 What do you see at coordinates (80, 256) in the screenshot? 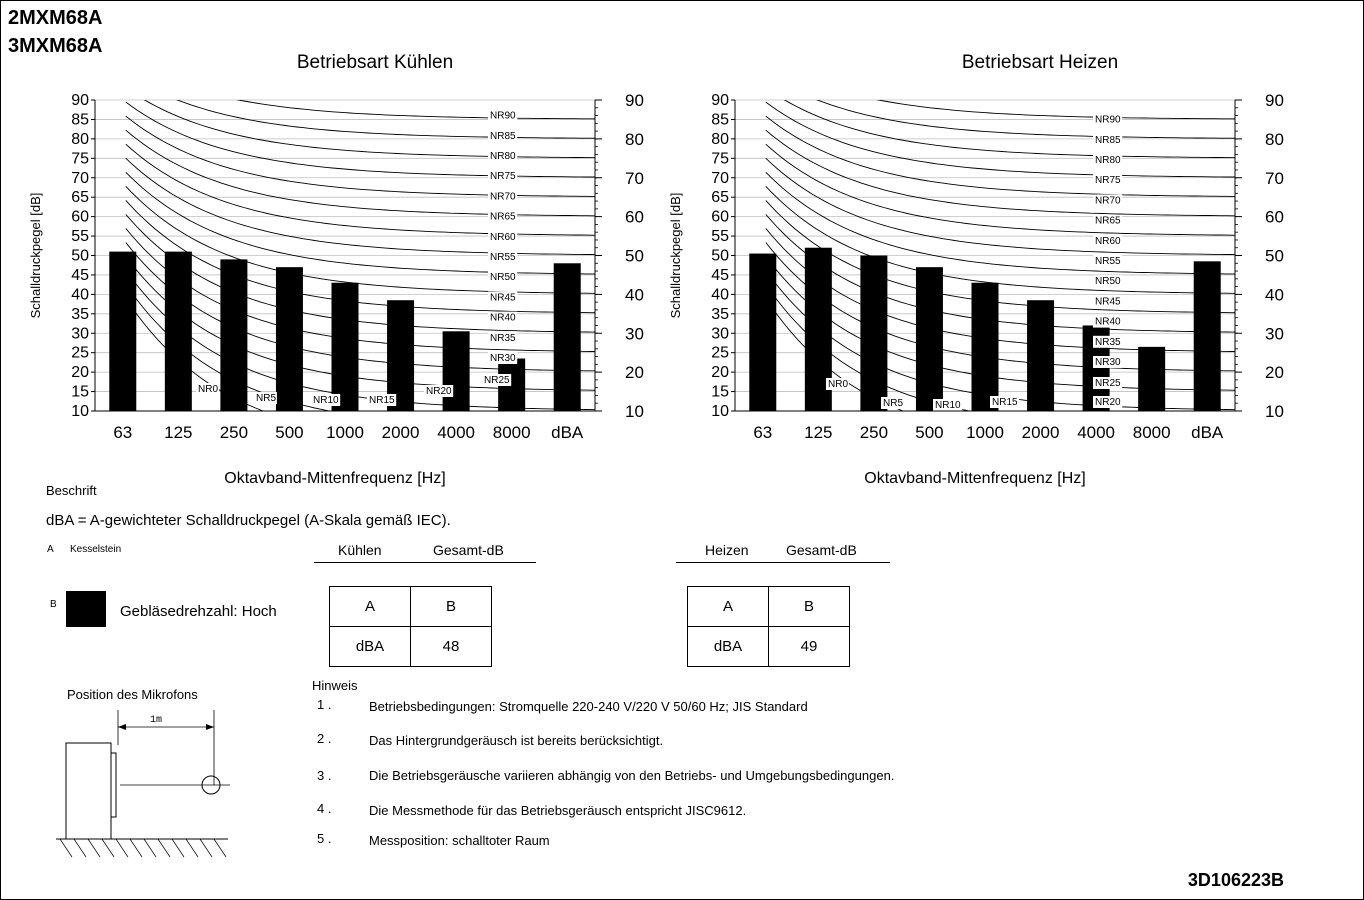
I see `y-tick-label: 50` at bounding box center [80, 256].